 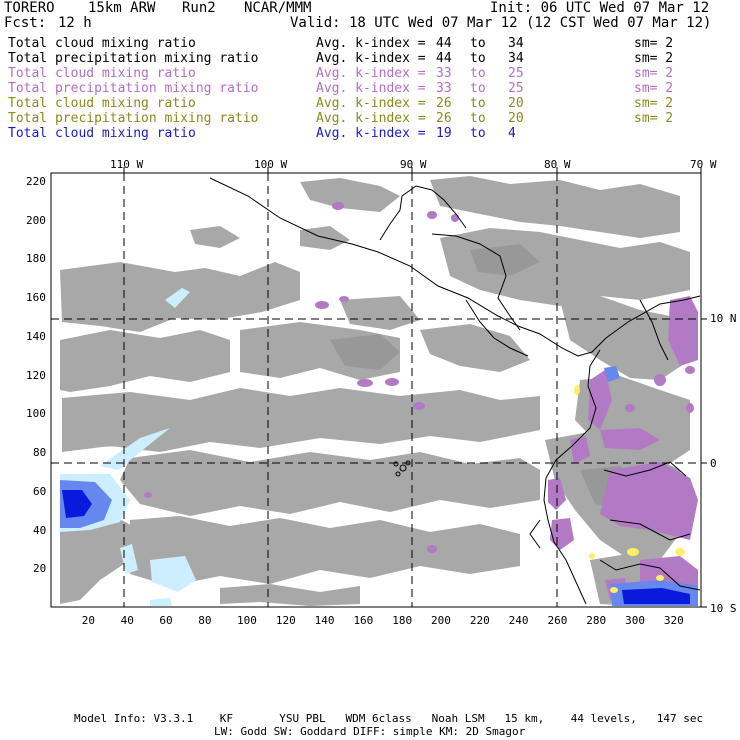 I want to click on lon-label-110w: 110 W, so click(x=127, y=164).